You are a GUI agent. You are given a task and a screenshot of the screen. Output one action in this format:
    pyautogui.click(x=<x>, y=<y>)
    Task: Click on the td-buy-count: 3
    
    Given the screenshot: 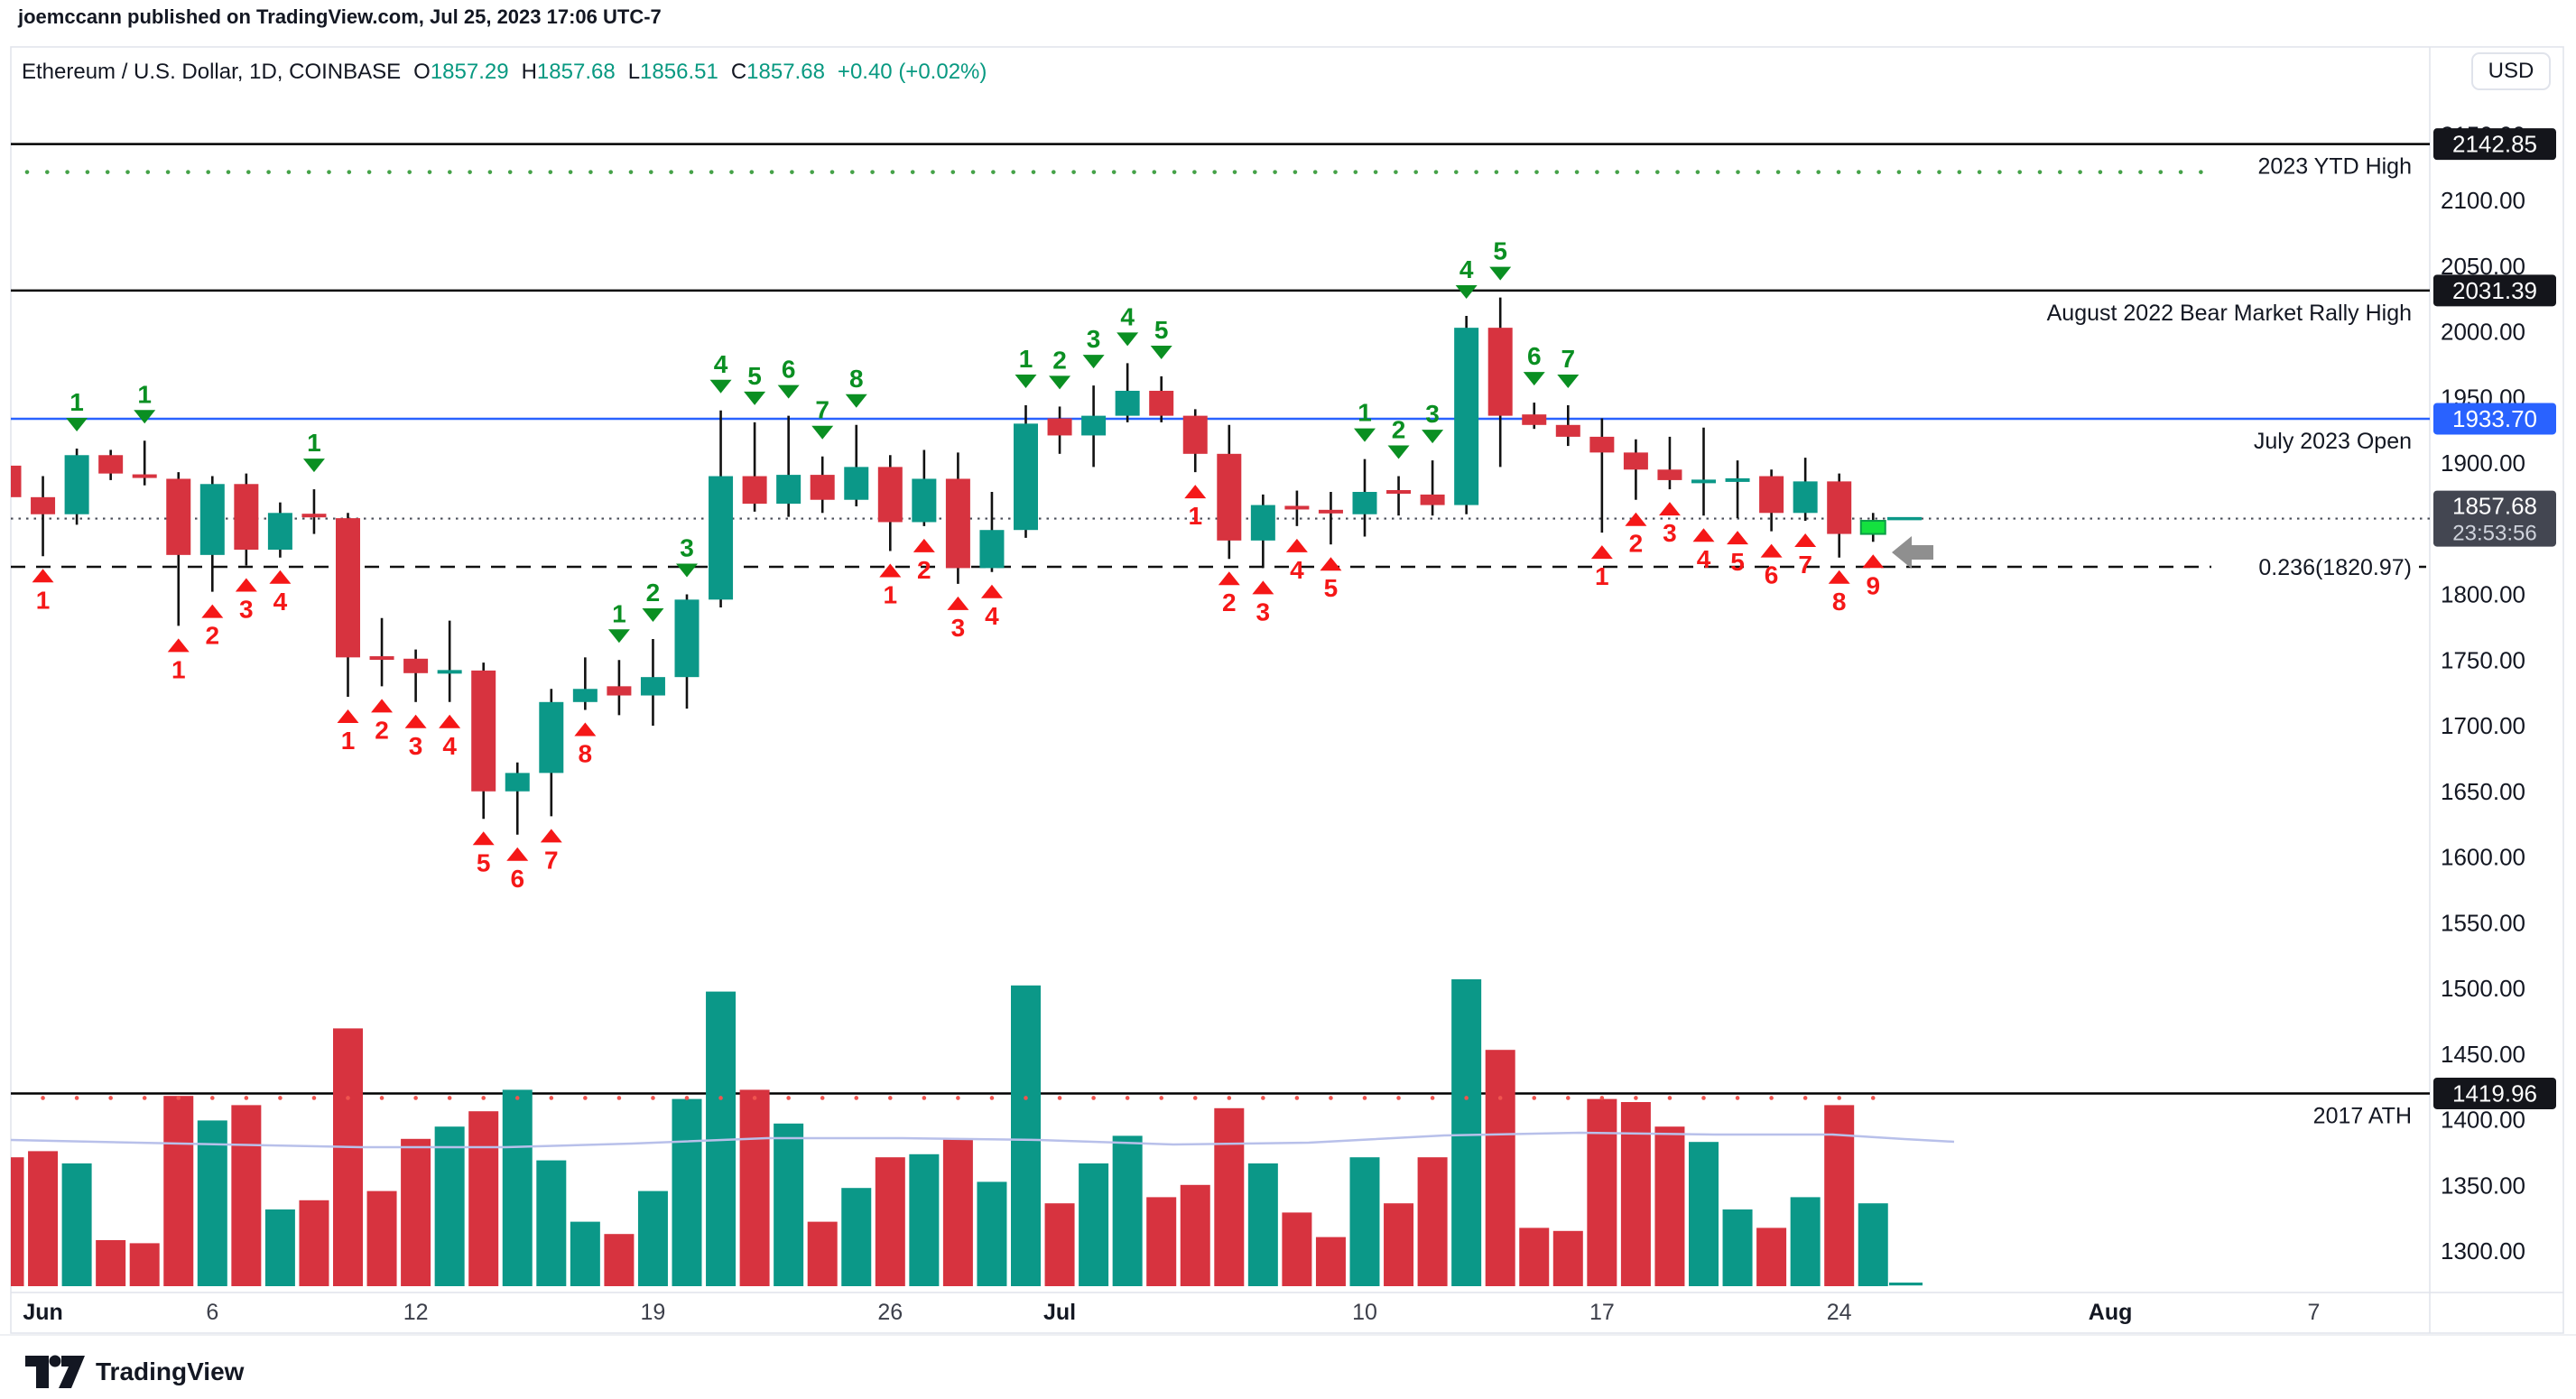 What is the action you would take?
    pyautogui.click(x=416, y=746)
    